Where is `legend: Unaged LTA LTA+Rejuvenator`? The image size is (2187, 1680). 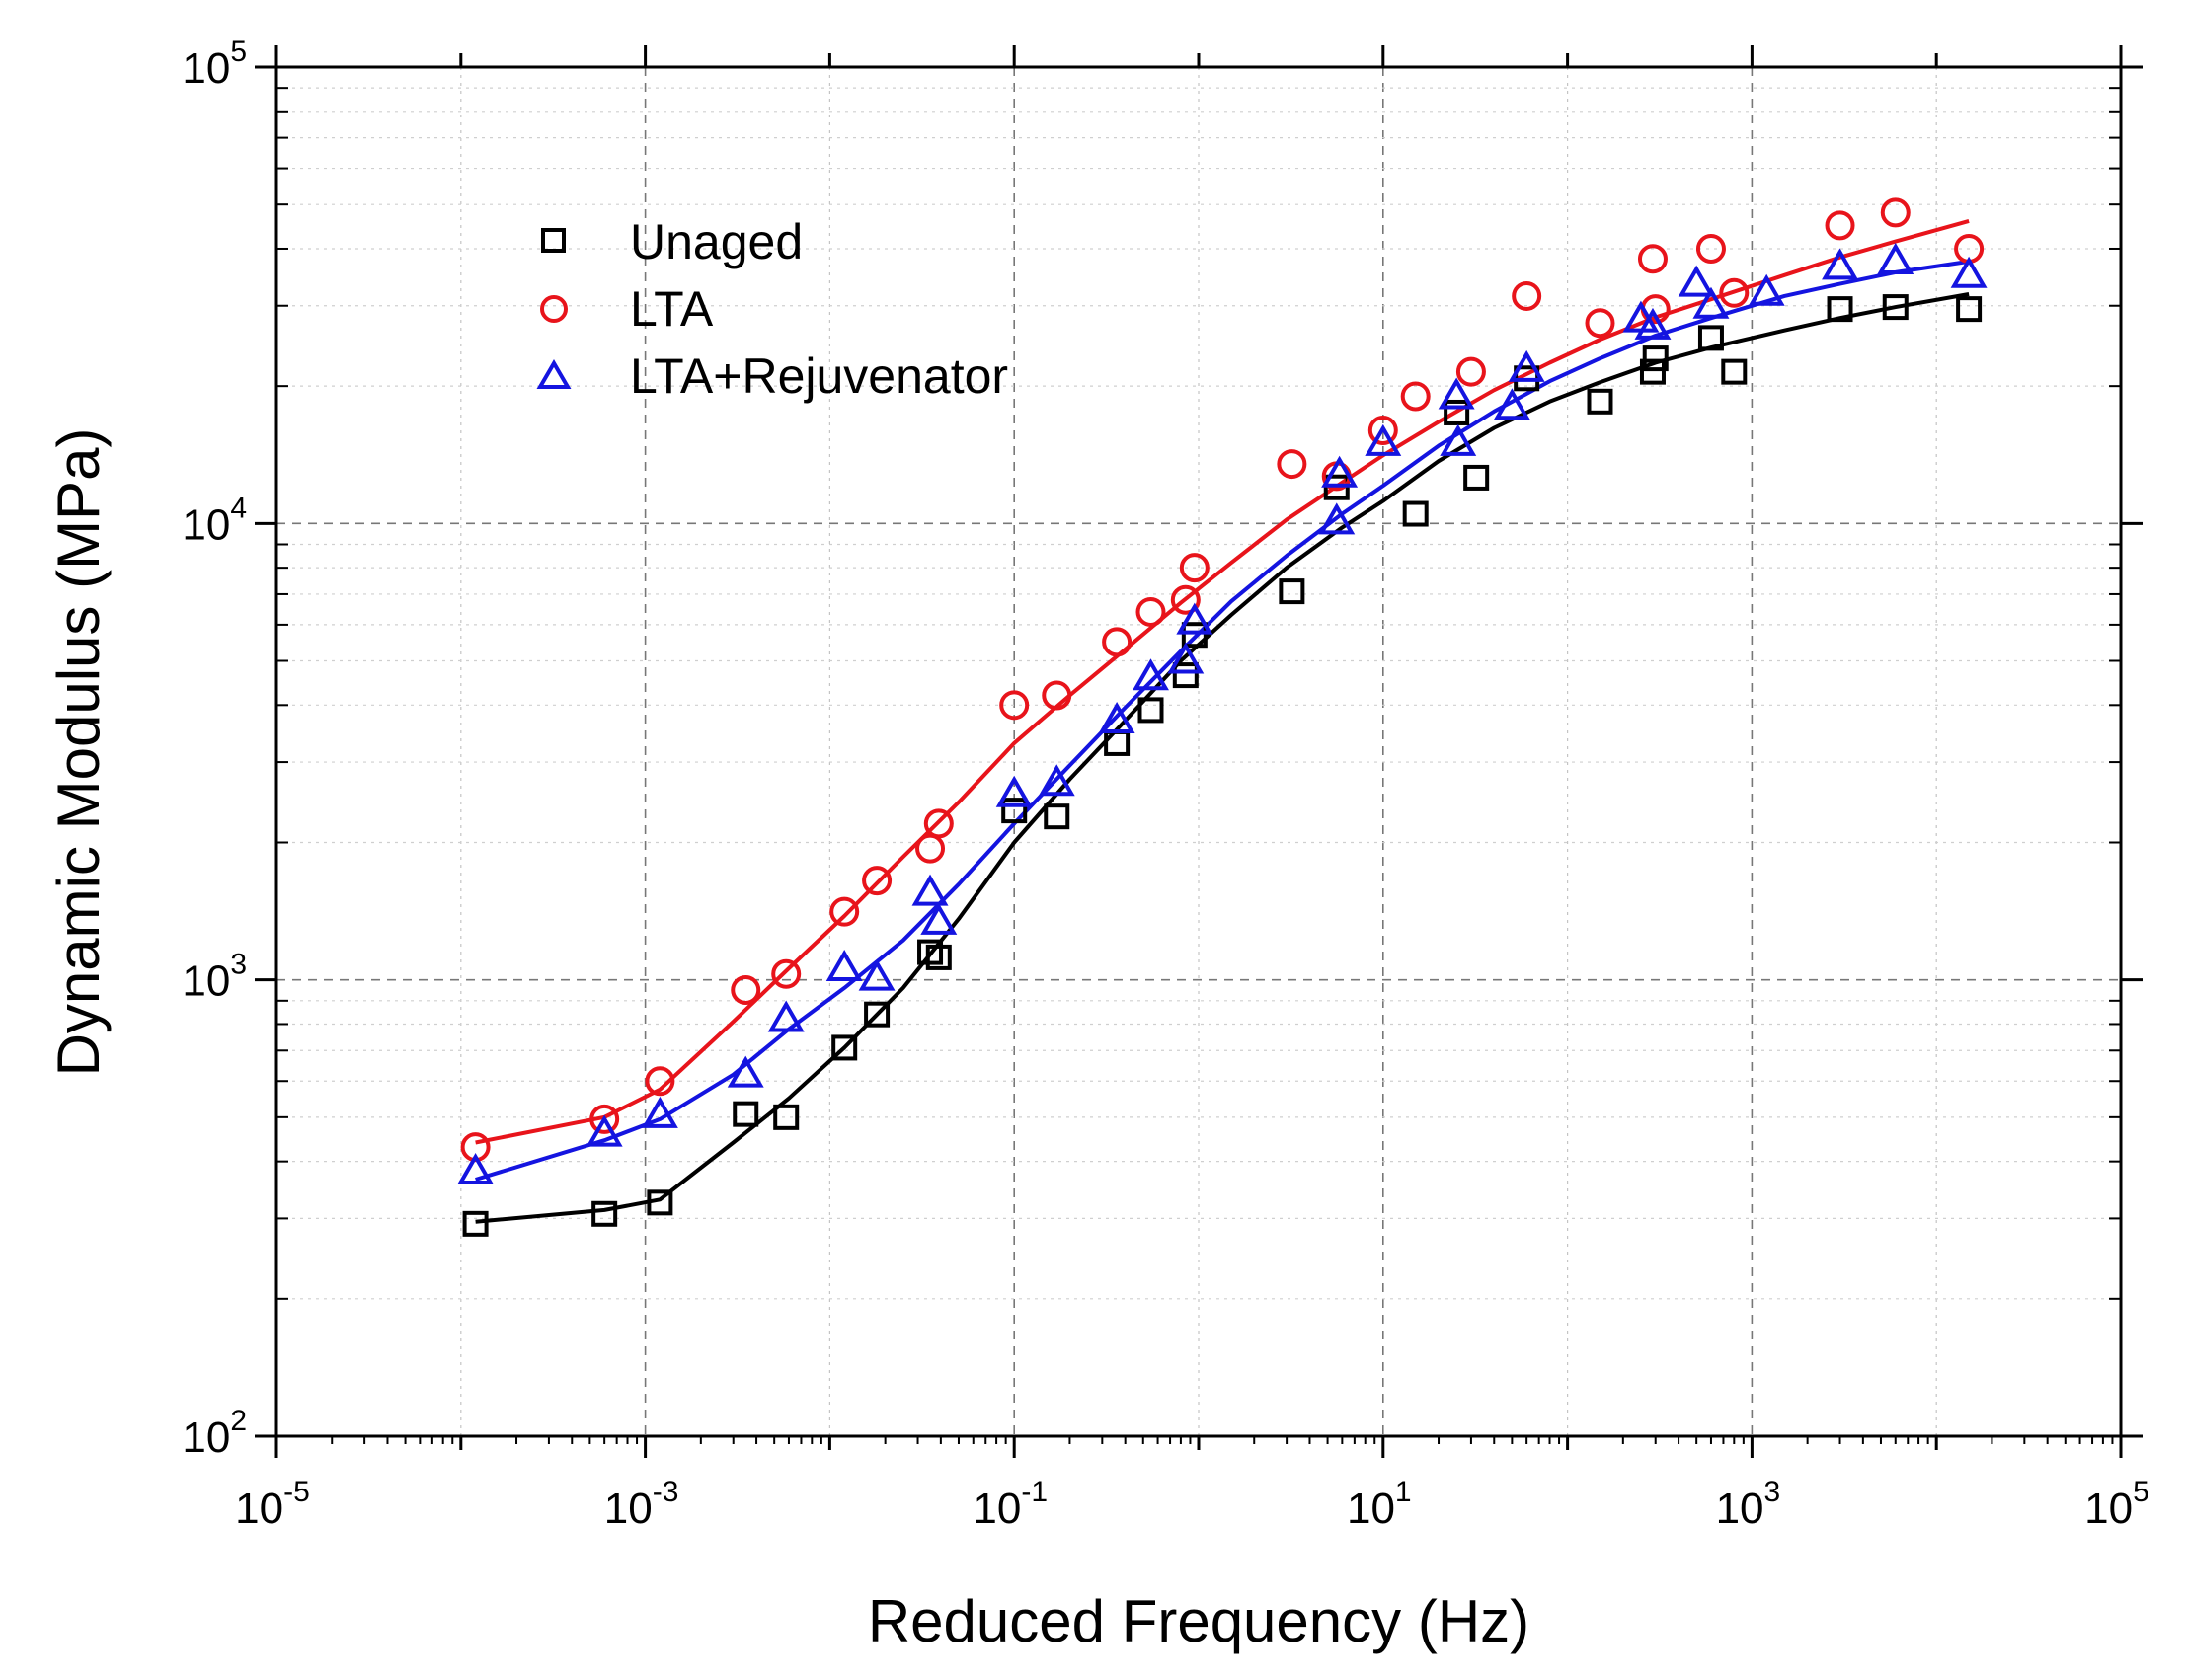
legend: Unaged LTA LTA+Rejuvenator is located at coordinates (772, 309).